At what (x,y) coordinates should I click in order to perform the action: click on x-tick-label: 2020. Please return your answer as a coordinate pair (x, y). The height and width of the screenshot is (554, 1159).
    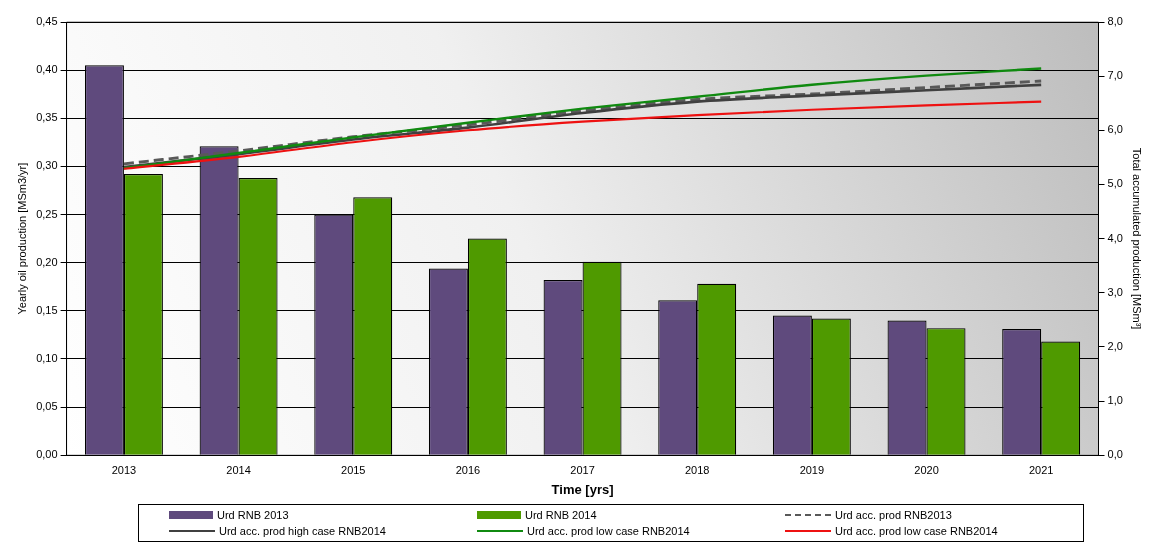
    Looking at the image, I should click on (926, 469).